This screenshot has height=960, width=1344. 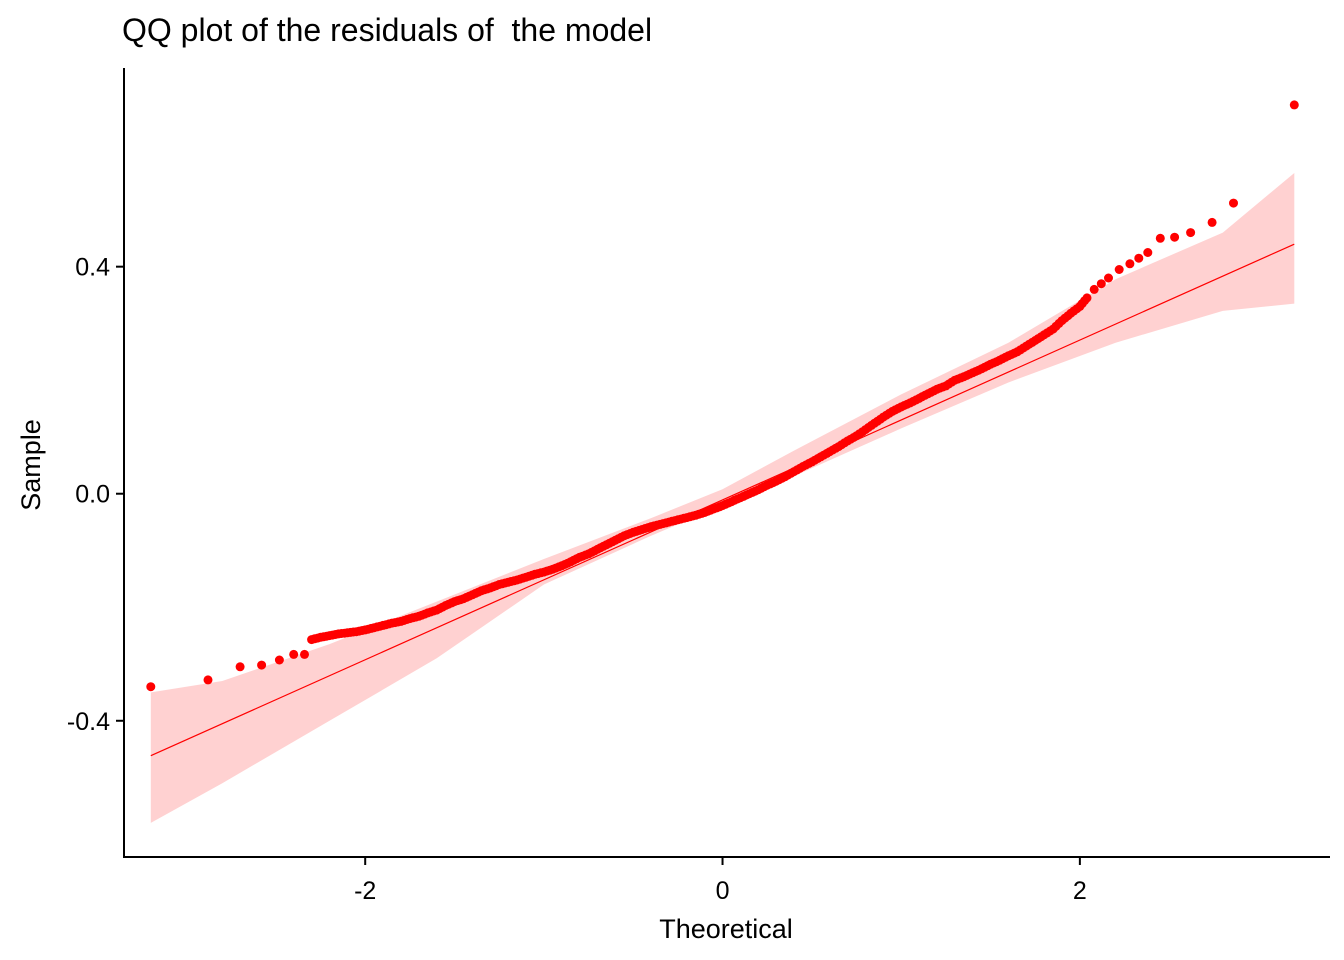 I want to click on y-tick-label: 0.0, so click(x=92, y=495).